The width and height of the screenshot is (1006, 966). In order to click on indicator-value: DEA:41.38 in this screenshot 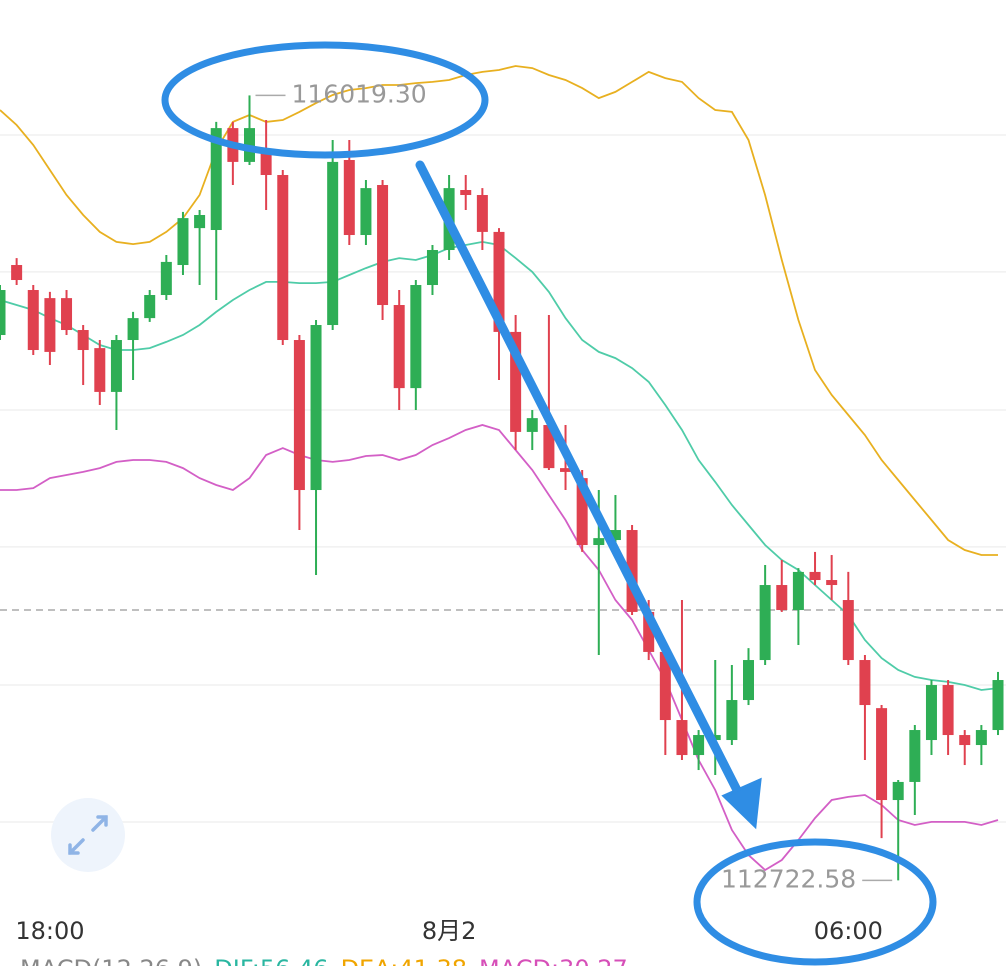, I will do `click(404, 960)`.